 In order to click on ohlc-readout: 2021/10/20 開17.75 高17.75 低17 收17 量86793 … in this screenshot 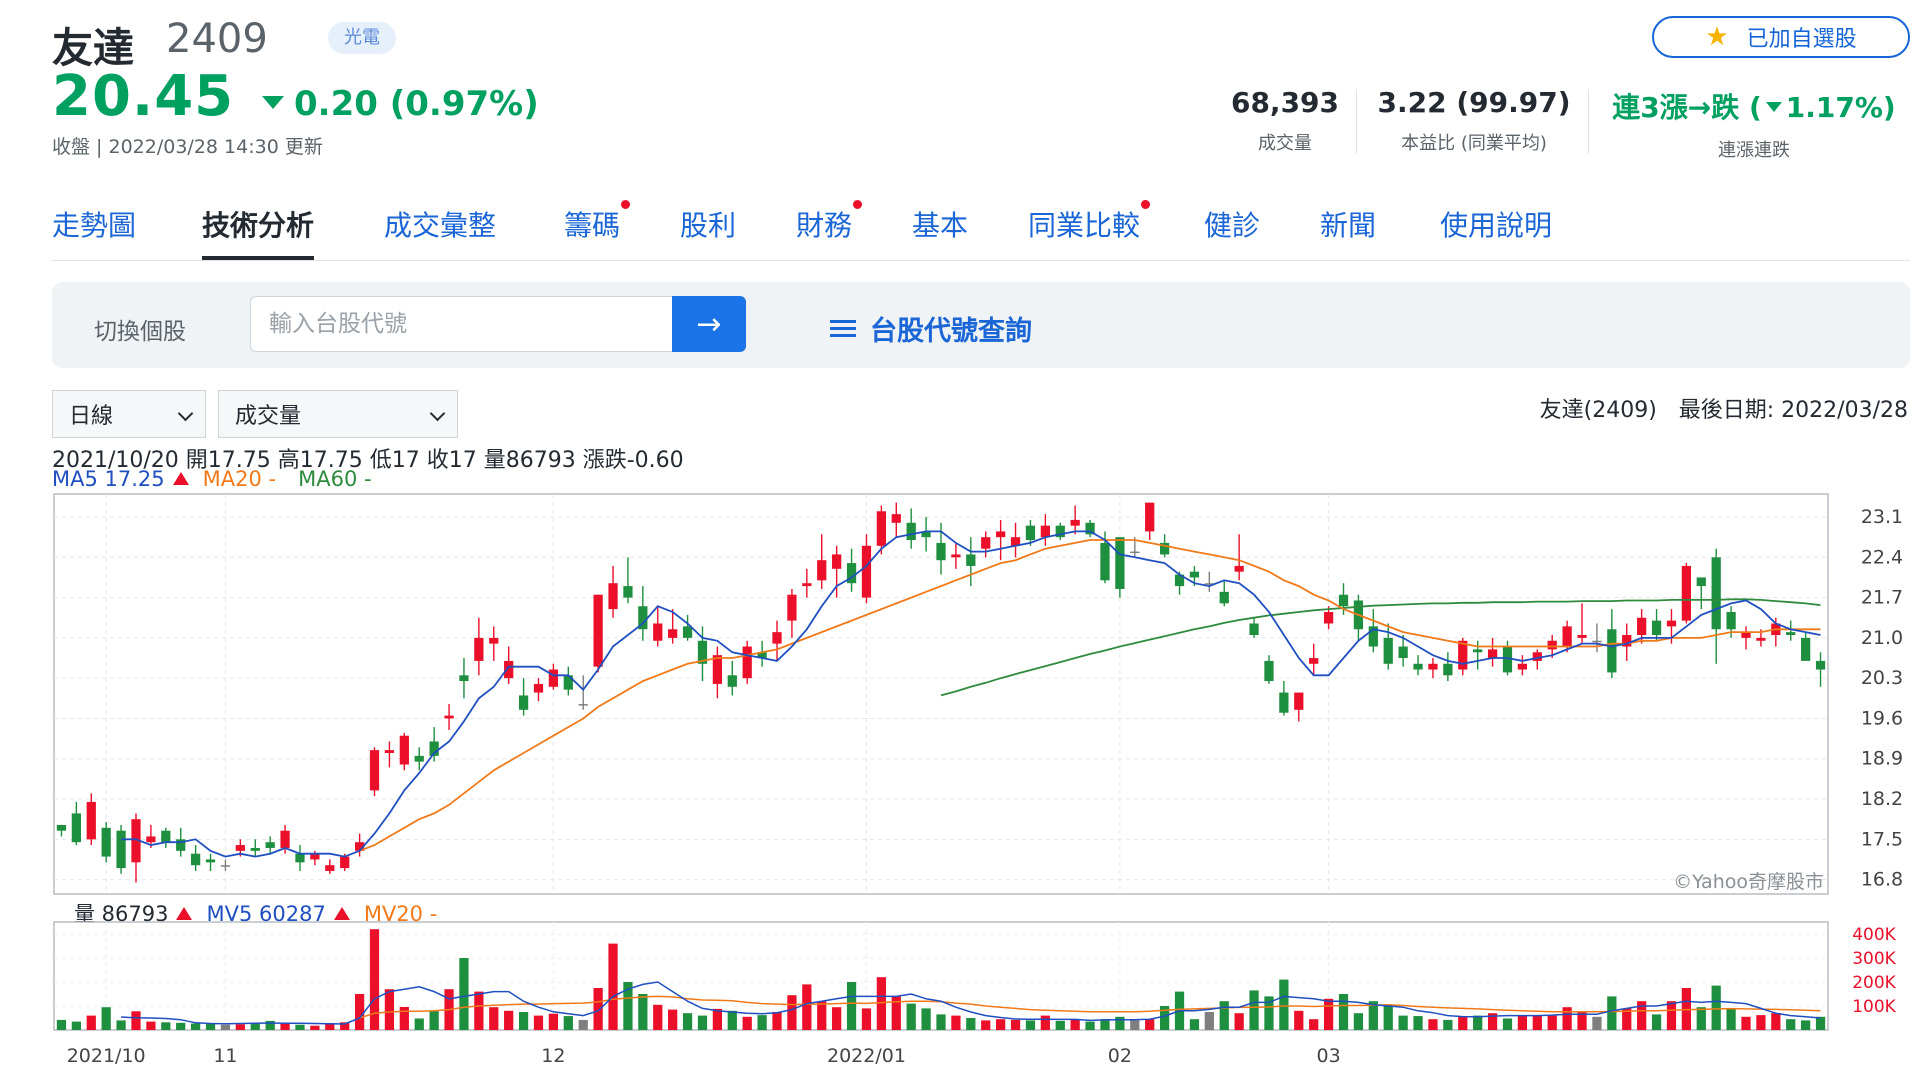, I will do `click(368, 460)`.